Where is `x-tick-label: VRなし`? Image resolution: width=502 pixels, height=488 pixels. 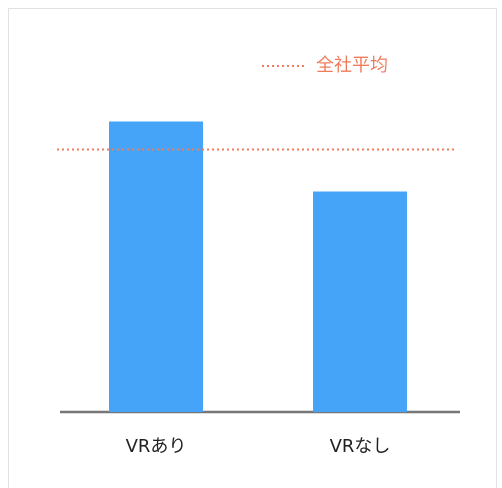 x-tick-label: VRなし is located at coordinates (360, 446).